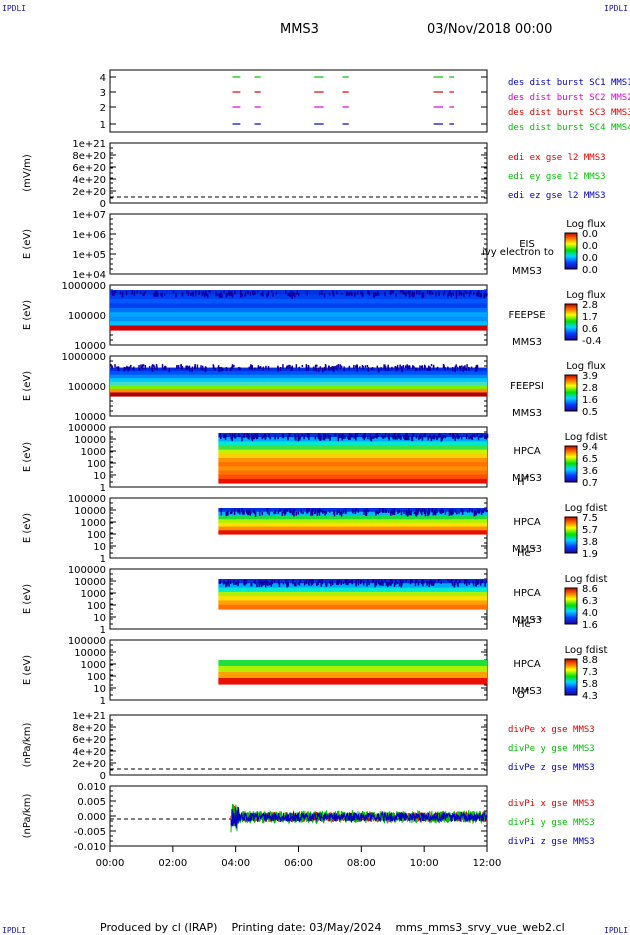  Describe the element at coordinates (298, 244) in the screenshot. I see `panel-frame-eis` at that location.